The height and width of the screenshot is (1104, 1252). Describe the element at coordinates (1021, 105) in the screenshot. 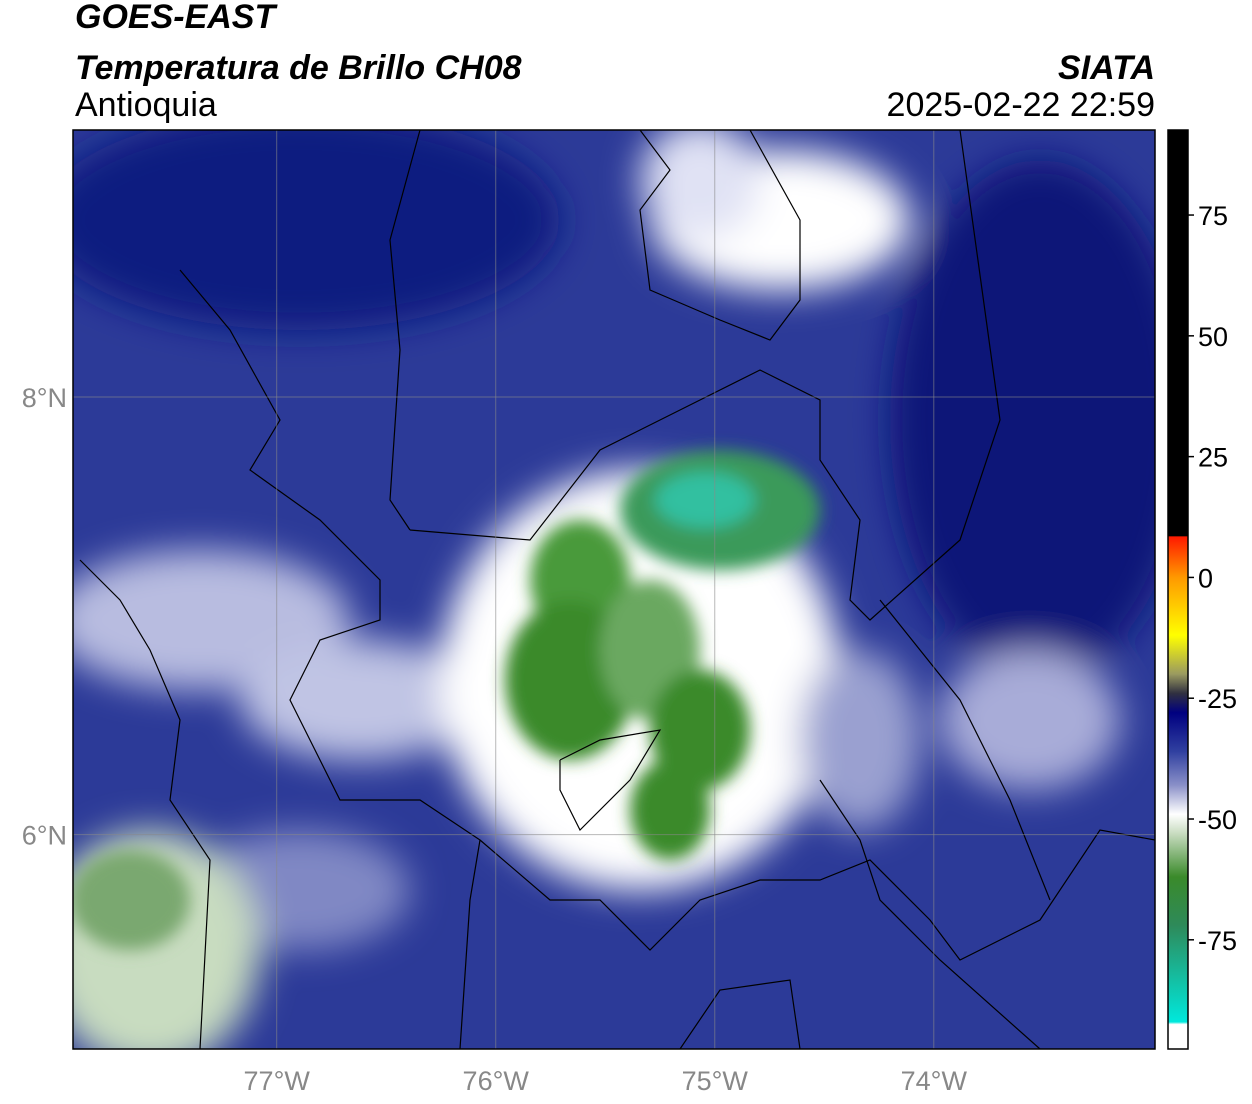

I see `datetime: 2025-02-22 22:59` at that location.